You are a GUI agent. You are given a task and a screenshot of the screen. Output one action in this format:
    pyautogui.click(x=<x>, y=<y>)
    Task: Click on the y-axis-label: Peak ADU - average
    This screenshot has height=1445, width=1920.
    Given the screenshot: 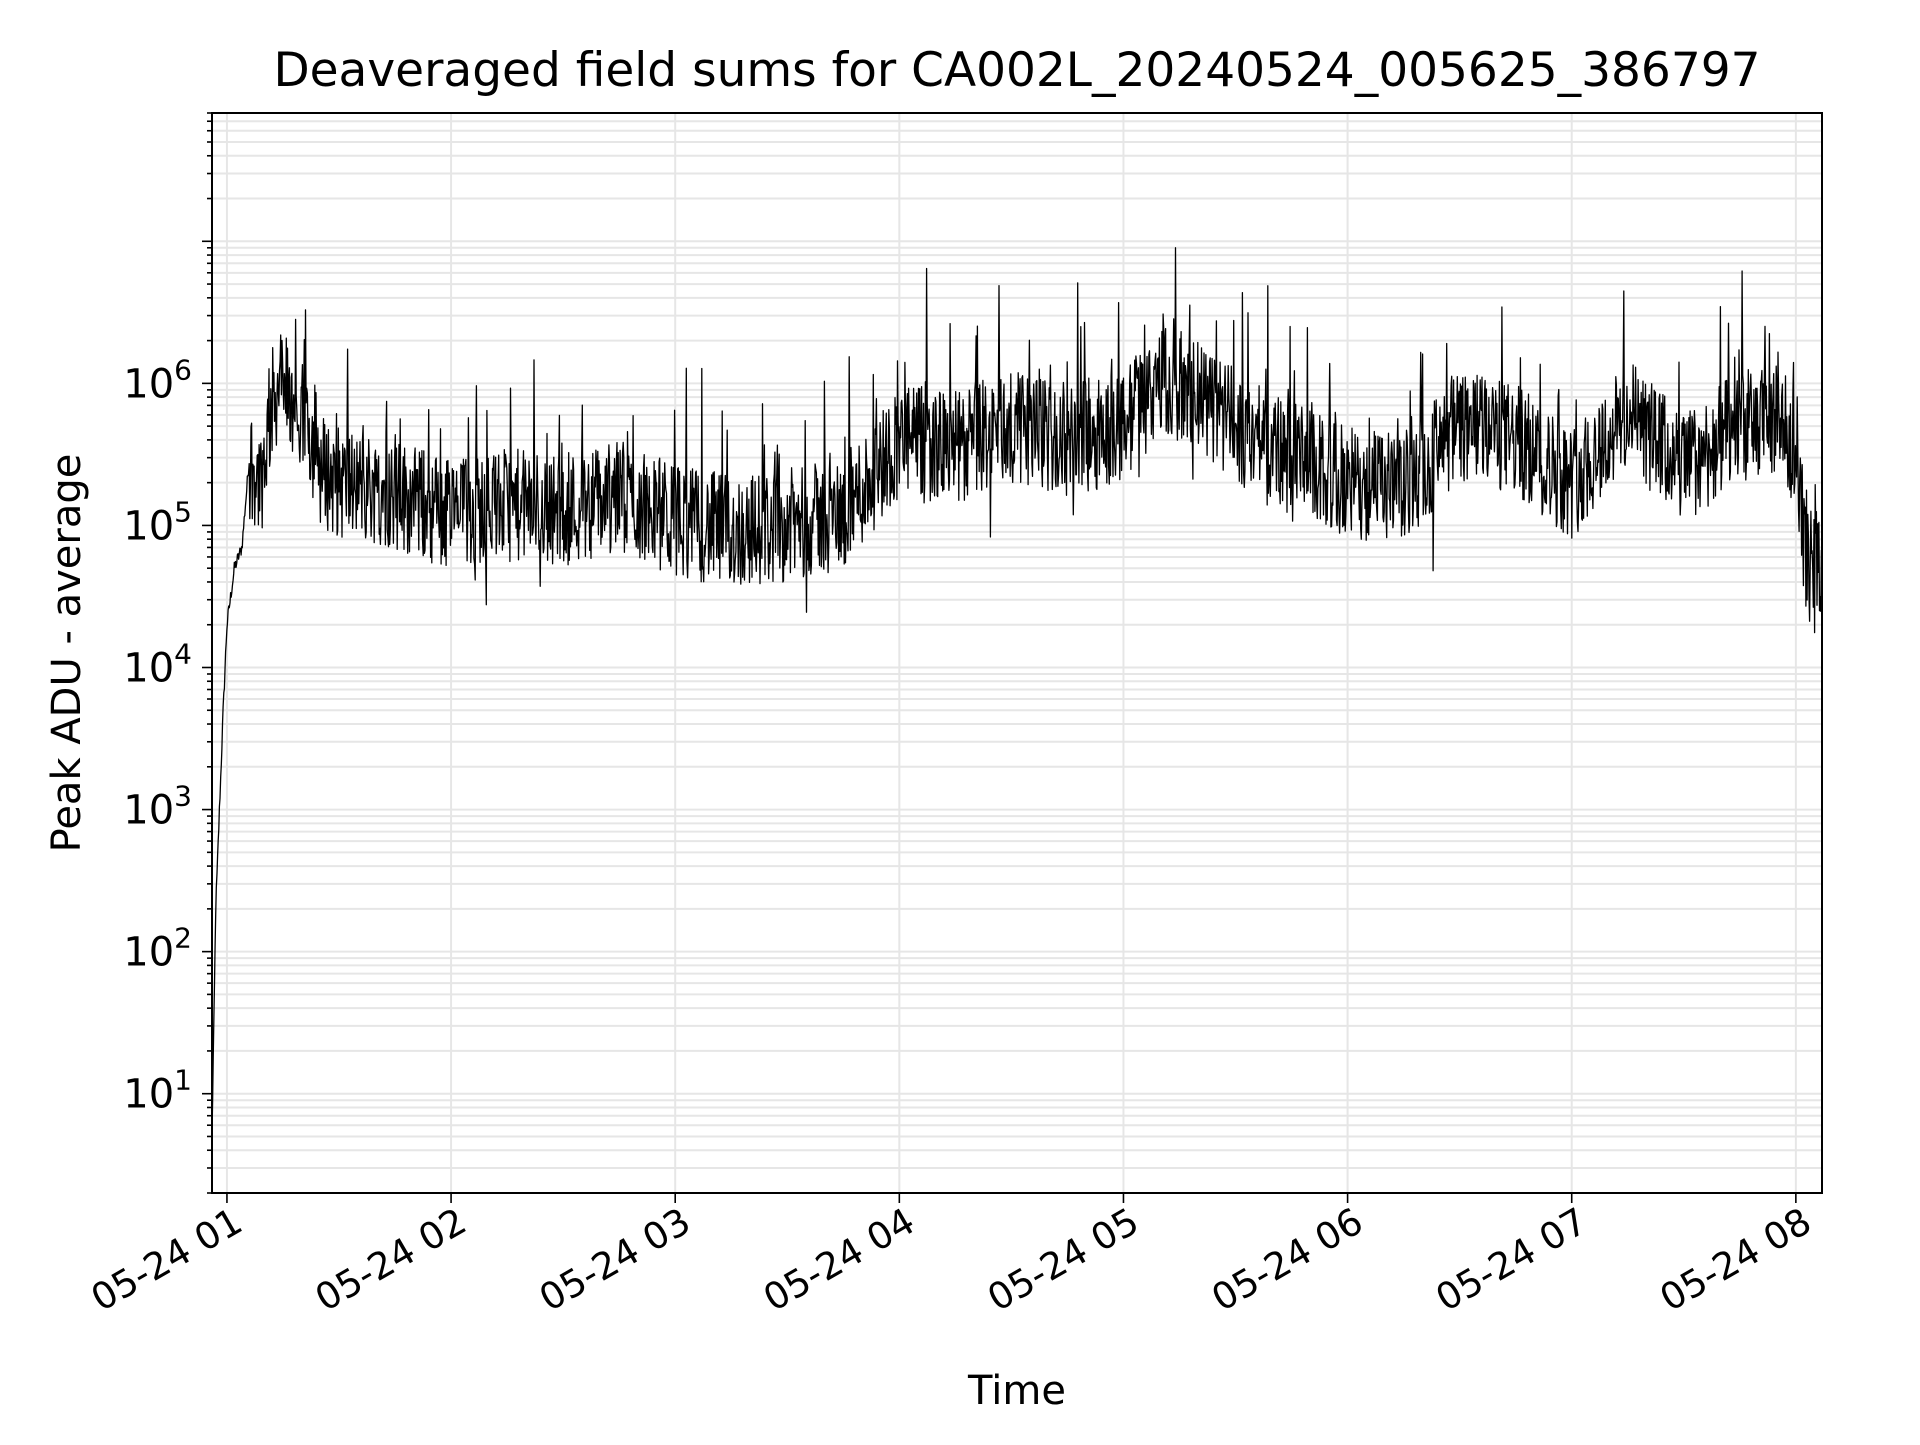 What is the action you would take?
    pyautogui.click(x=67, y=653)
    